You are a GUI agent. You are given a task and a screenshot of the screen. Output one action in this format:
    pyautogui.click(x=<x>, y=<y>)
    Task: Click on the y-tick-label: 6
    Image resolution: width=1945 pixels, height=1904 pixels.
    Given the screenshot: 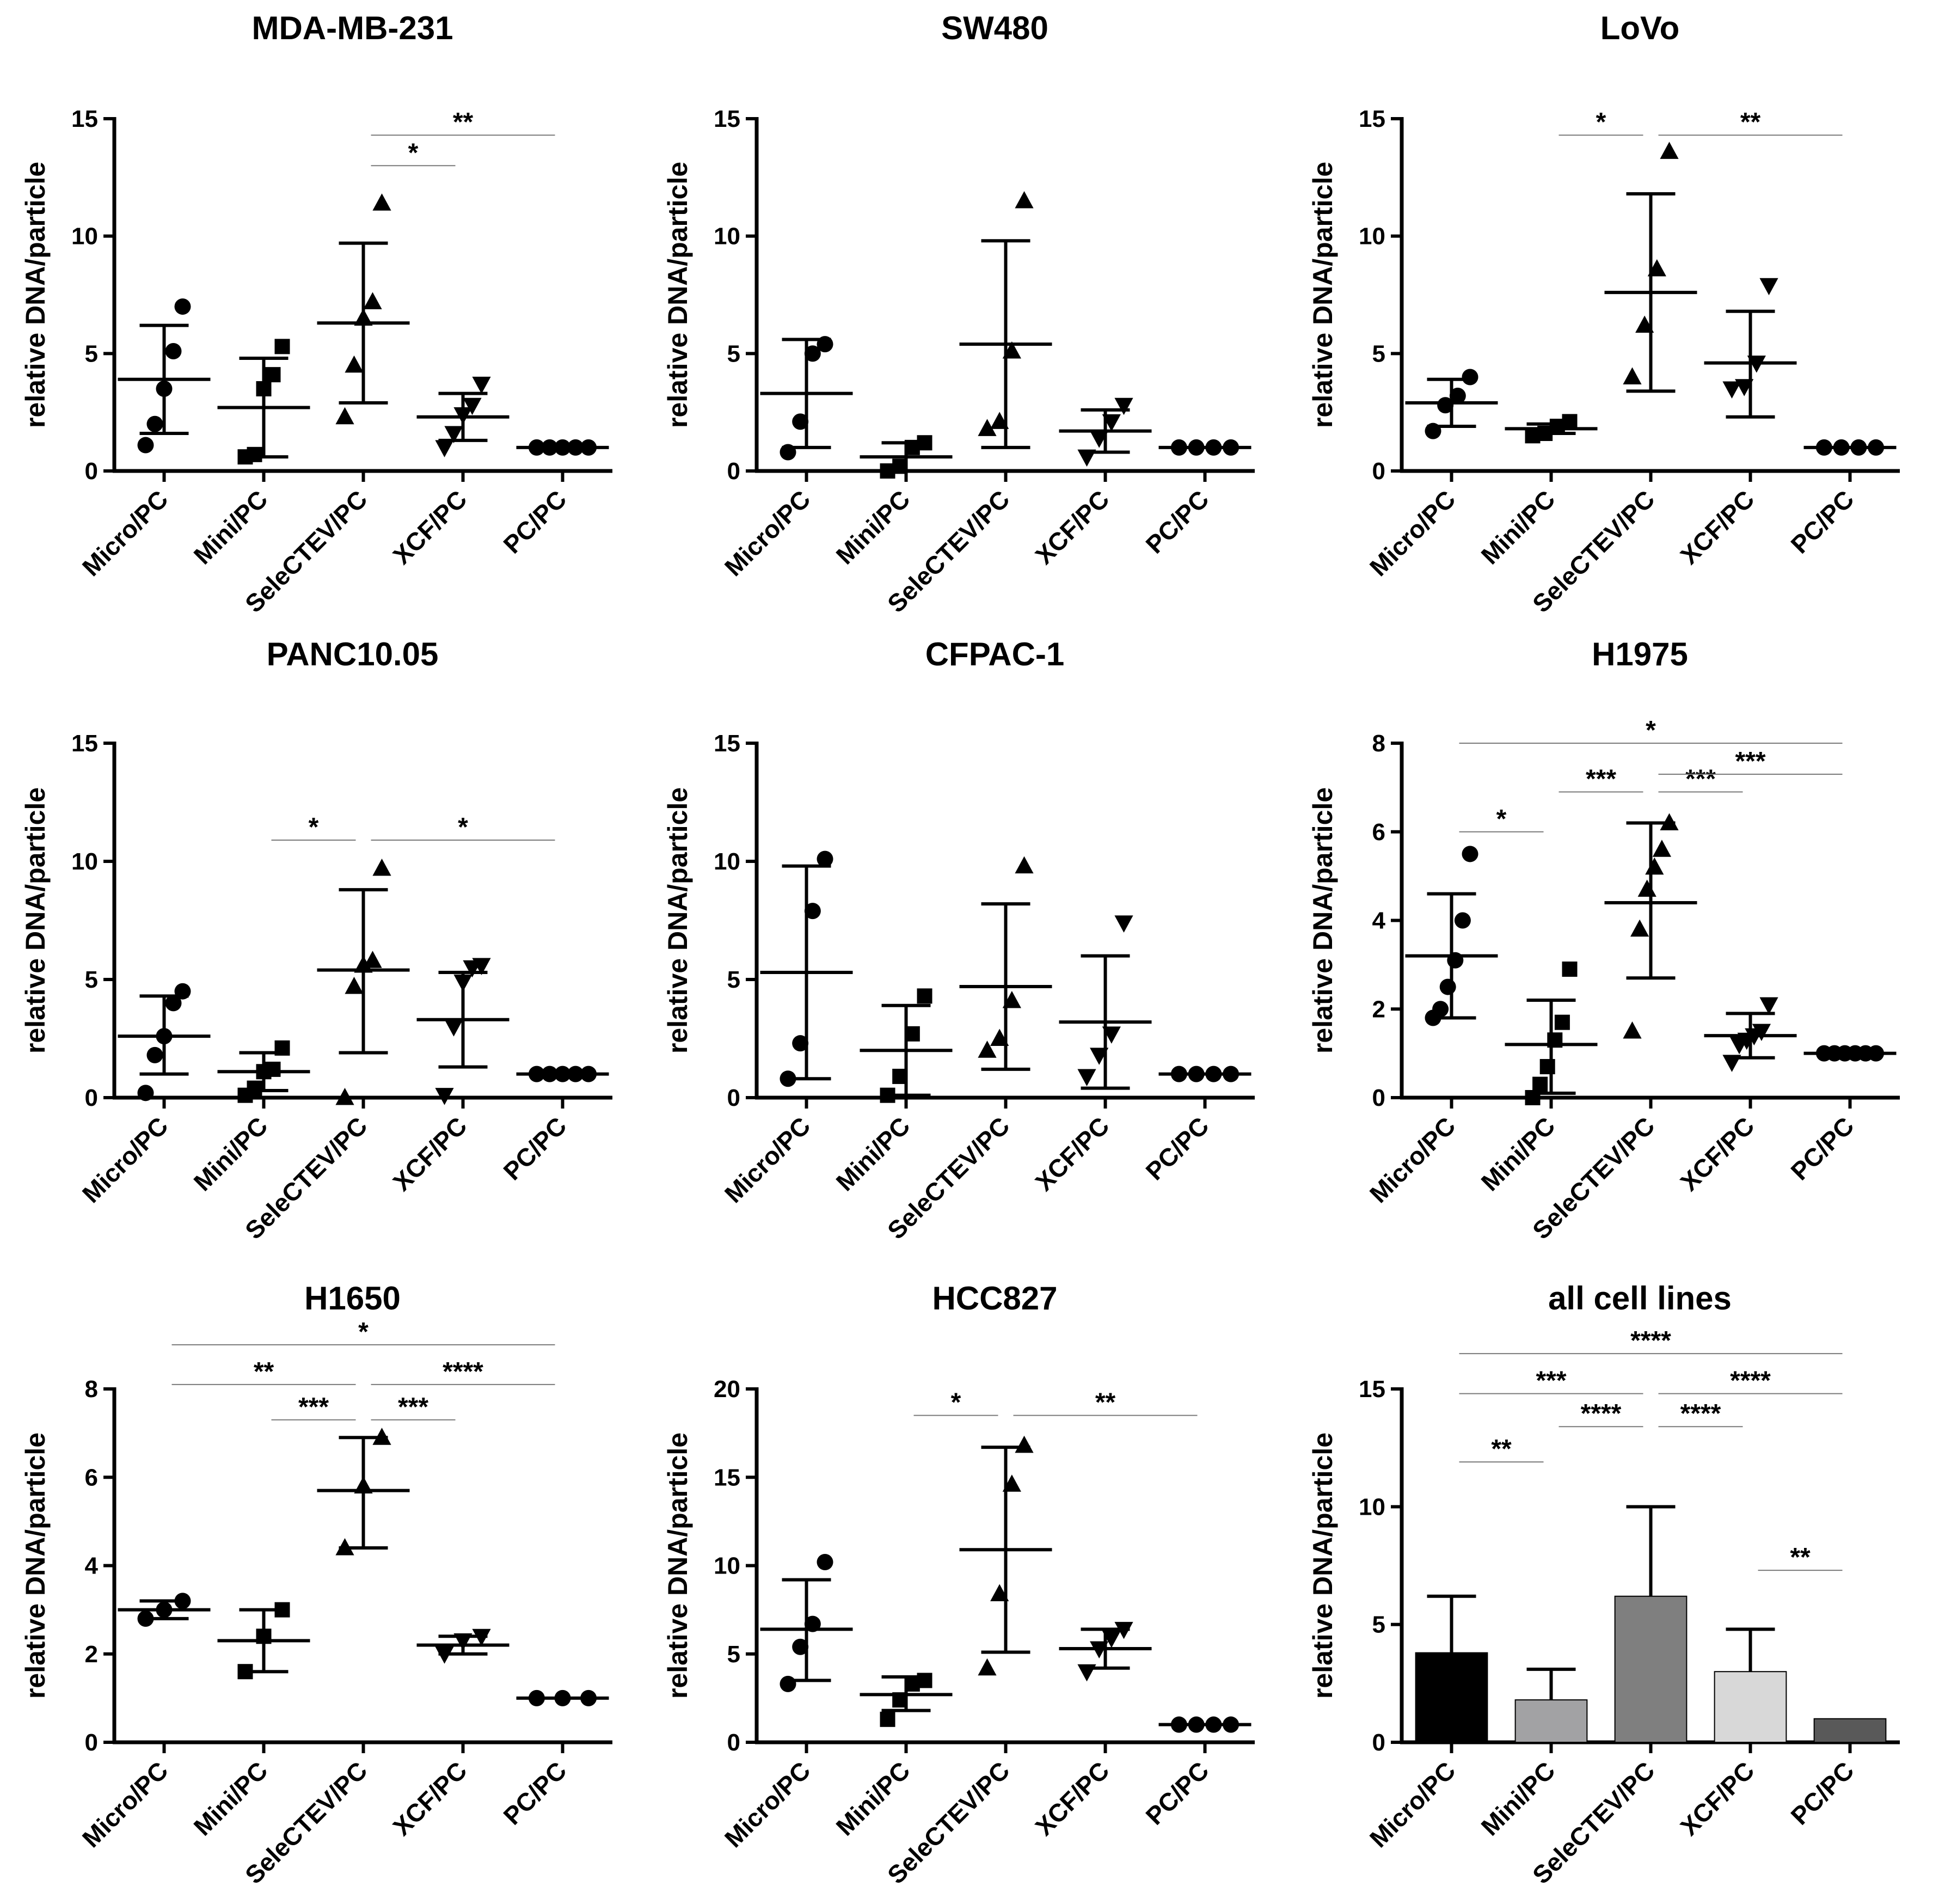 What is the action you would take?
    pyautogui.click(x=1378, y=832)
    